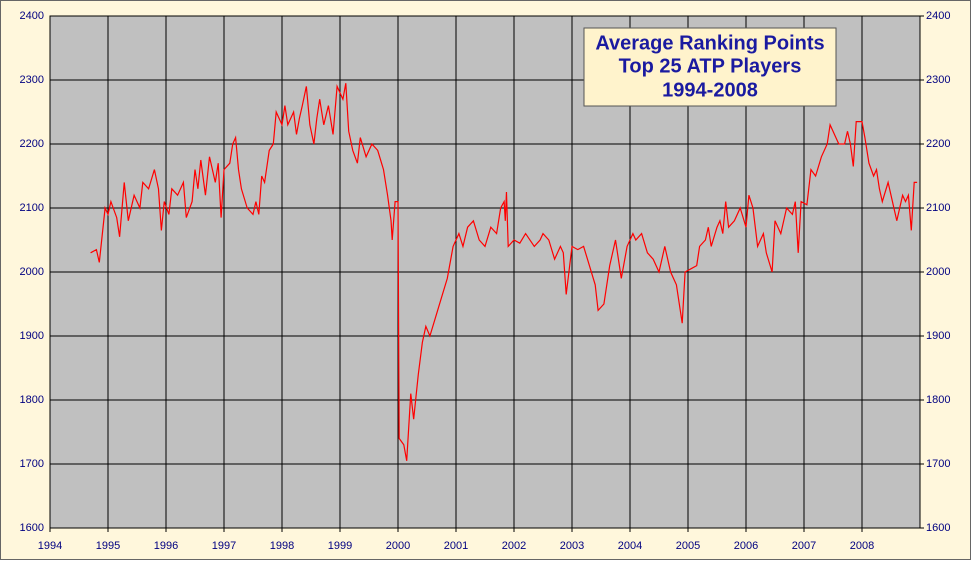 The image size is (972, 561). What do you see at coordinates (32, 528) in the screenshot?
I see `y-tick-label: 1600` at bounding box center [32, 528].